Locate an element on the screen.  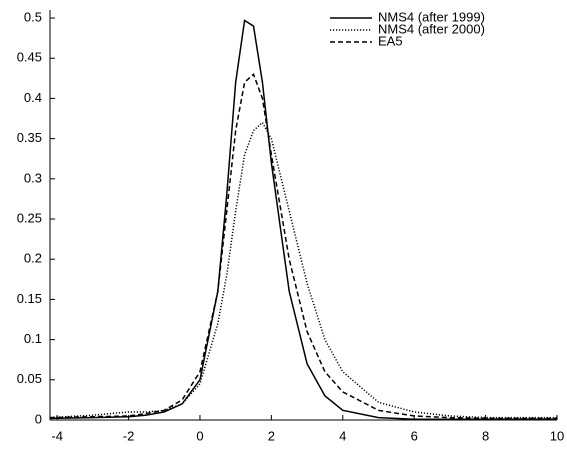
y-tick-label: 0.2 is located at coordinates (33, 258).